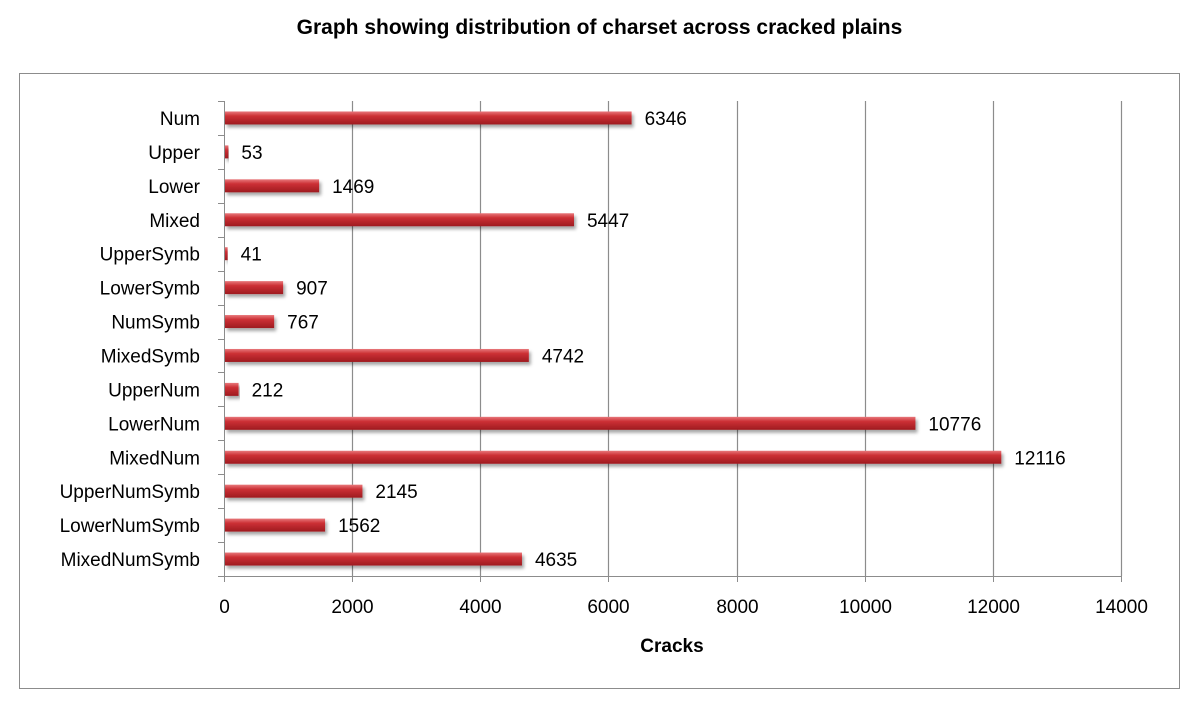 This screenshot has width=1199, height=717. Describe the element at coordinates (174, 153) in the screenshot. I see `category-label: Upper` at that location.